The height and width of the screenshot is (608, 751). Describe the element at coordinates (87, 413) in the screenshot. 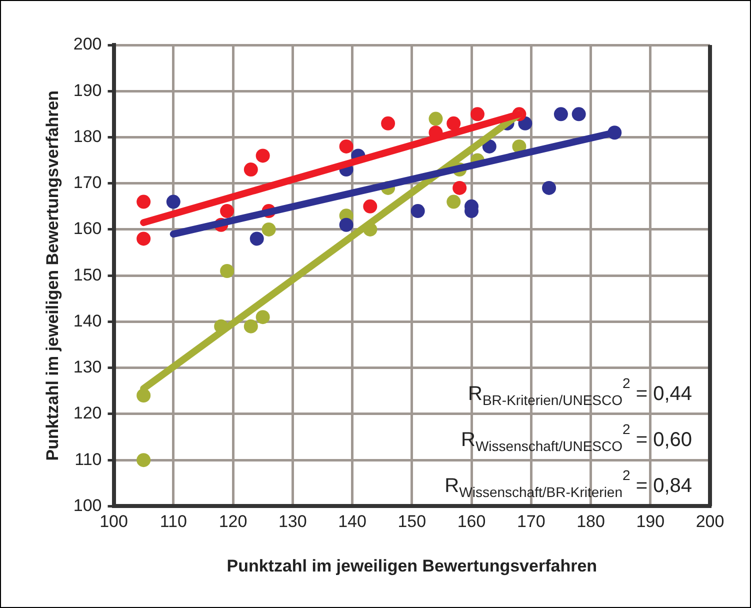

I see `y-tick-label: 120` at that location.